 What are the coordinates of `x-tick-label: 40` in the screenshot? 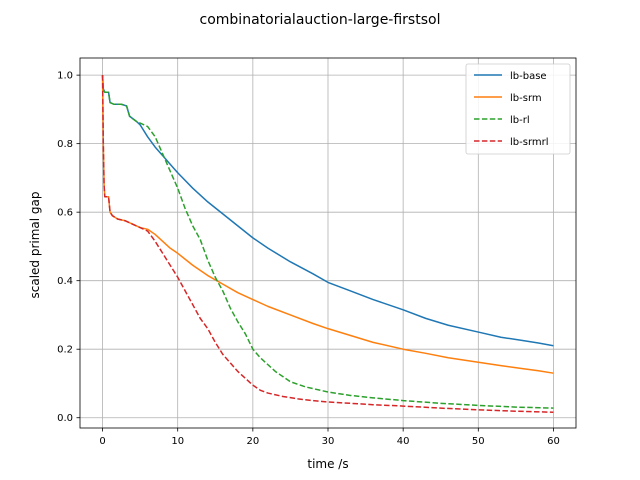 It's located at (403, 441).